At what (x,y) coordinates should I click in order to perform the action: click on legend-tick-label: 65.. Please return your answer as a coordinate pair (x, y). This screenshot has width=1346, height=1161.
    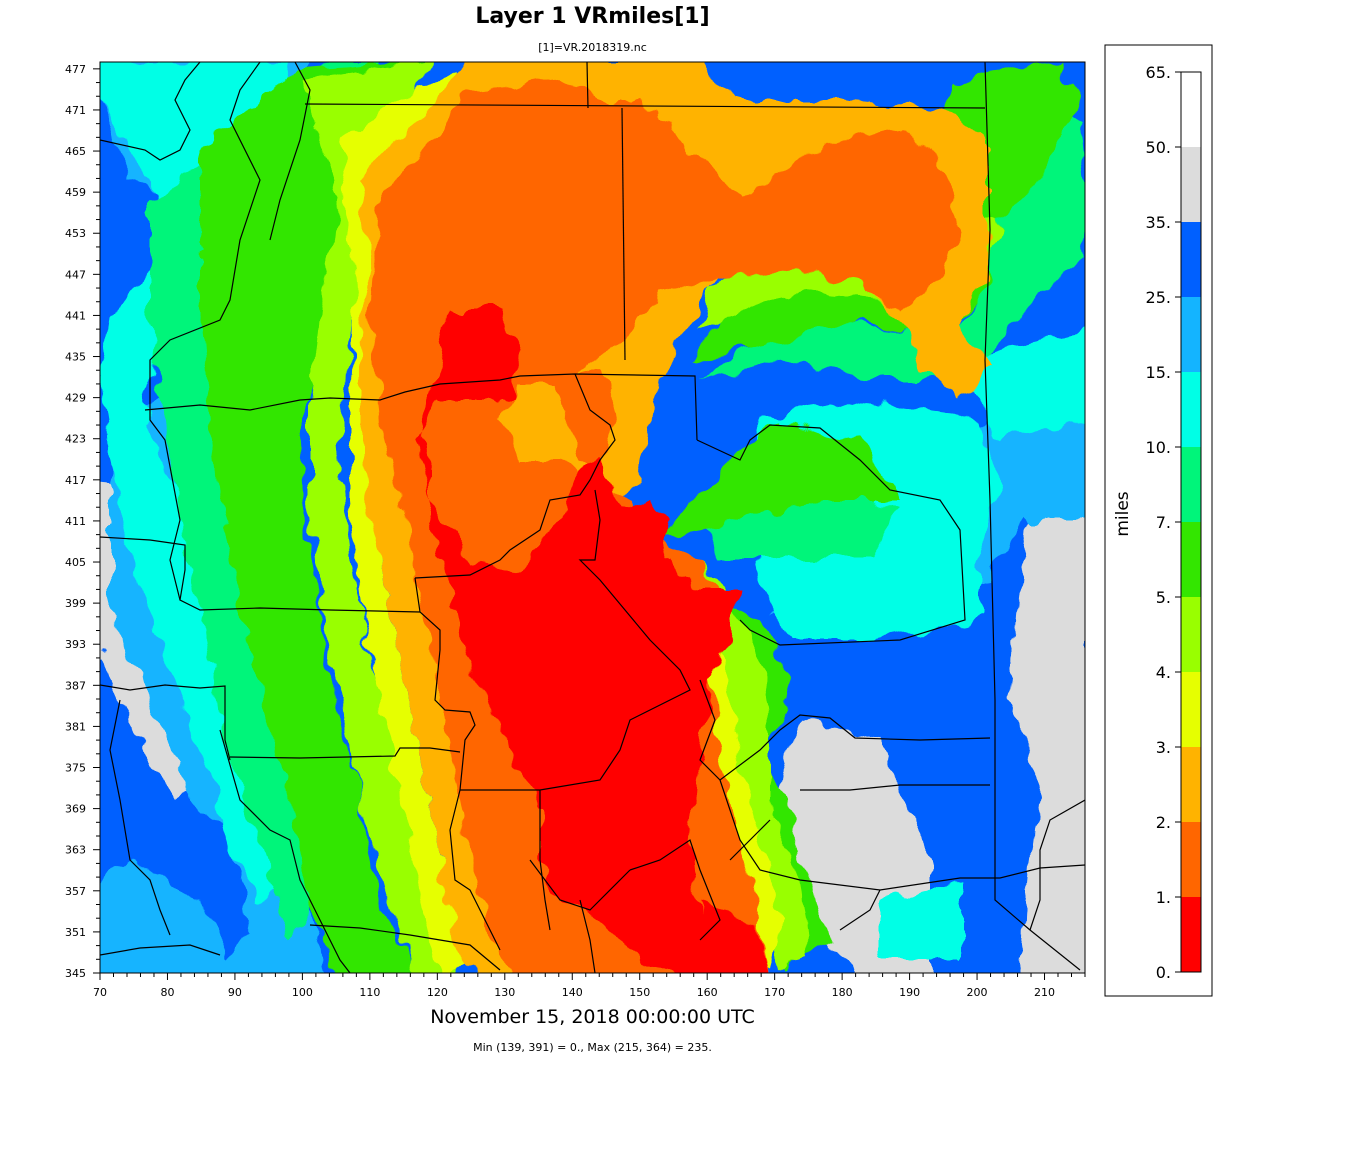
    Looking at the image, I should click on (1158, 72).